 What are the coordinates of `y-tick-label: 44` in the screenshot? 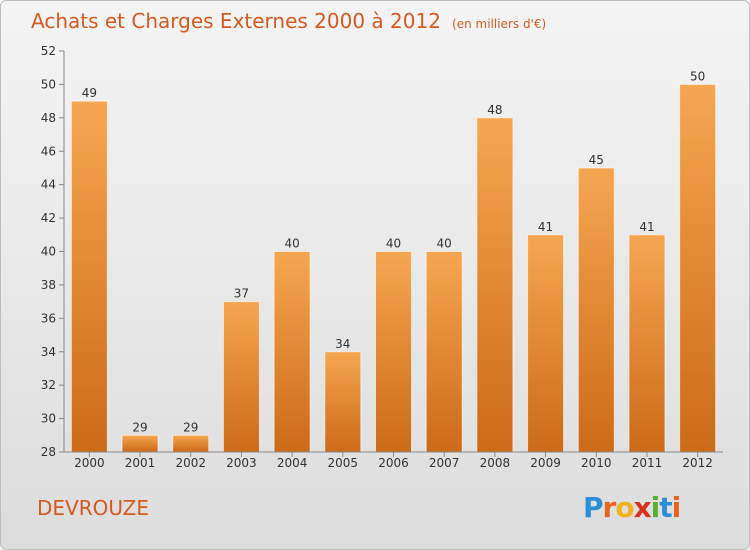 It's located at (48, 185).